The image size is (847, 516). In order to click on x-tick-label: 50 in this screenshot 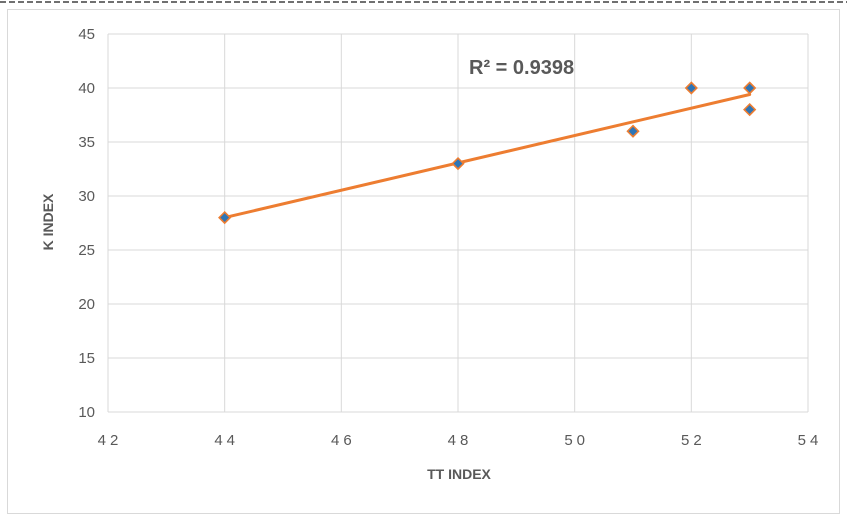, I will do `click(576, 440)`.